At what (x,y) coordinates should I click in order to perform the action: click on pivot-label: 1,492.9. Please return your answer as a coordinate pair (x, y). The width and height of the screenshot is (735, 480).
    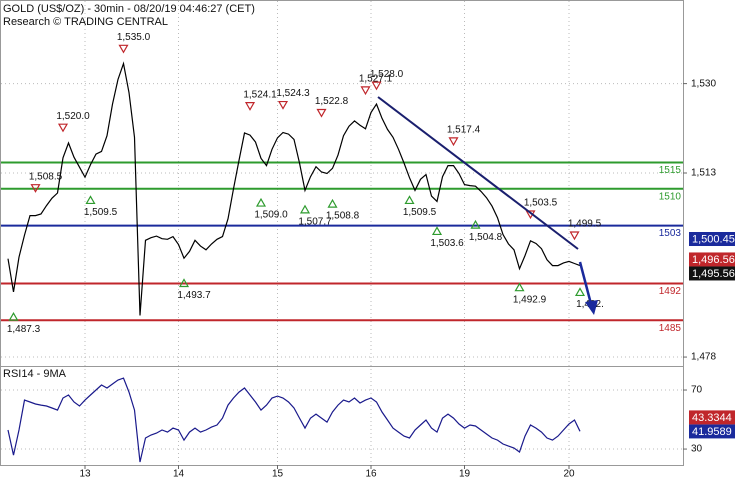
    Looking at the image, I should click on (530, 299).